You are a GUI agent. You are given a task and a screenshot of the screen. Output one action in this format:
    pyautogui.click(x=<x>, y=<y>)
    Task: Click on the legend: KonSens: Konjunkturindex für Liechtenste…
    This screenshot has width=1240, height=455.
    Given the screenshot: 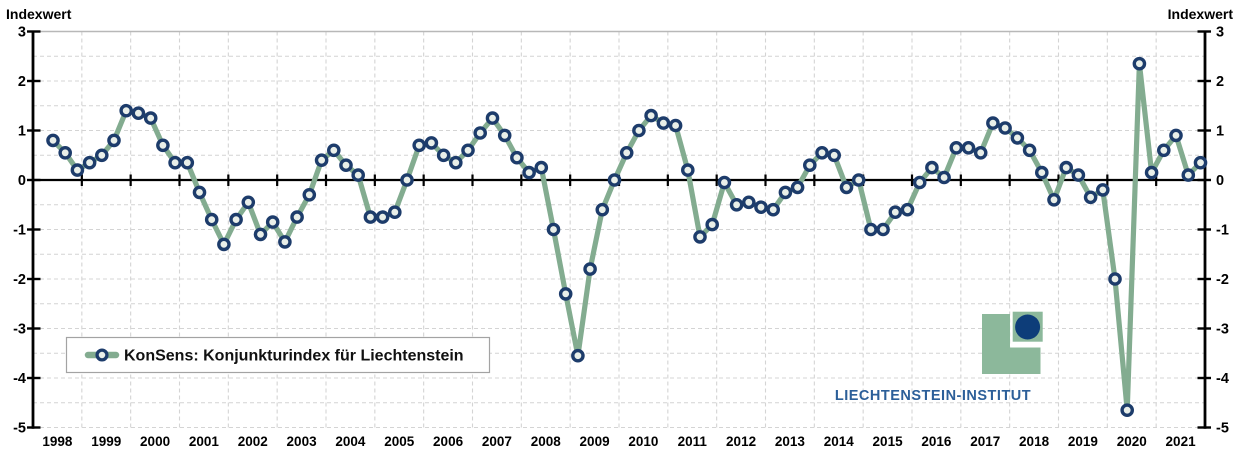 What is the action you would take?
    pyautogui.click(x=278, y=355)
    